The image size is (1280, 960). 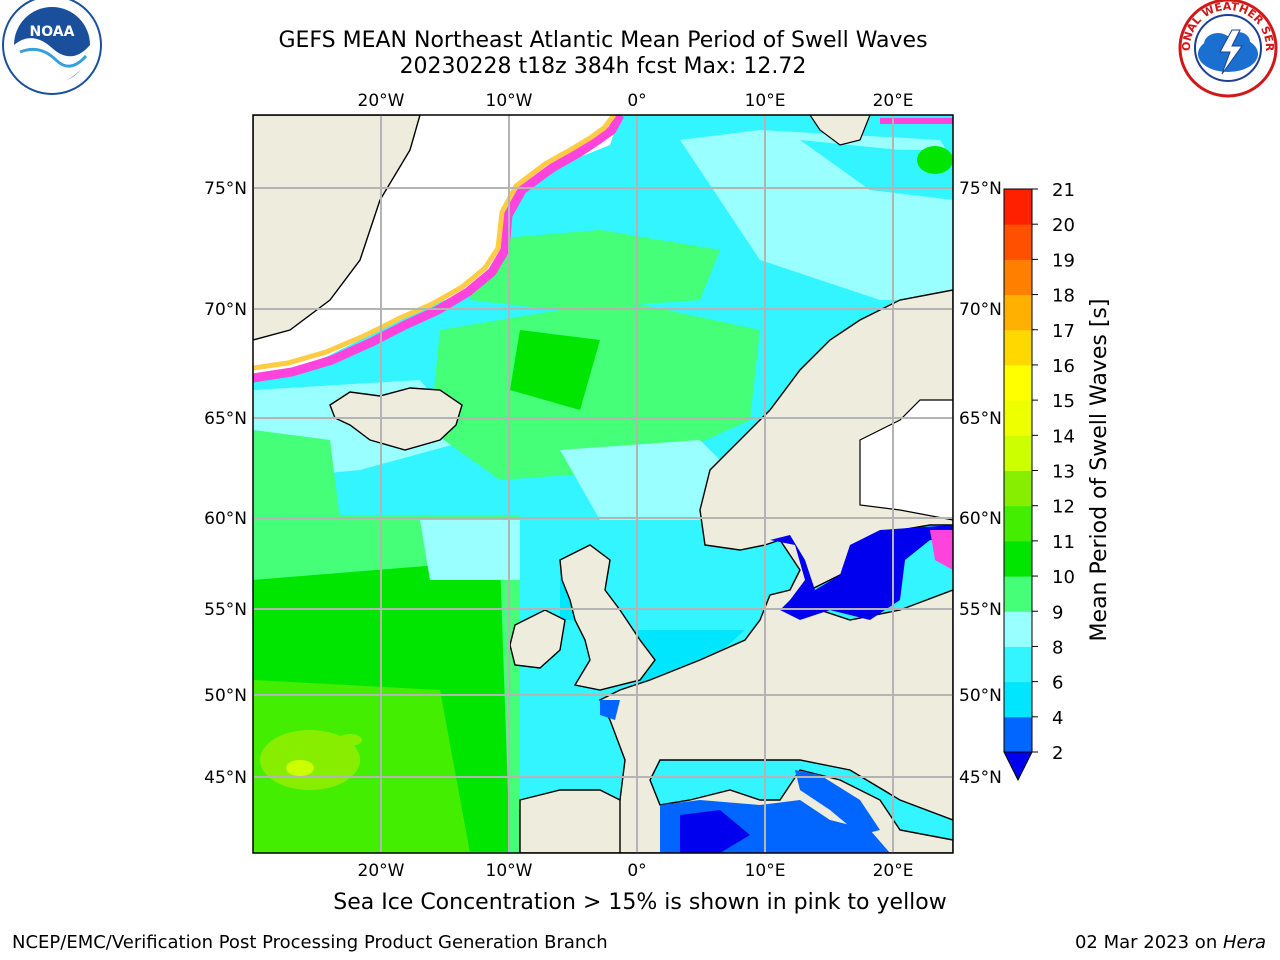 I want to click on lon-ticks-bottom: 20°W 10°W 0° 10°E 20°E, so click(x=636, y=871).